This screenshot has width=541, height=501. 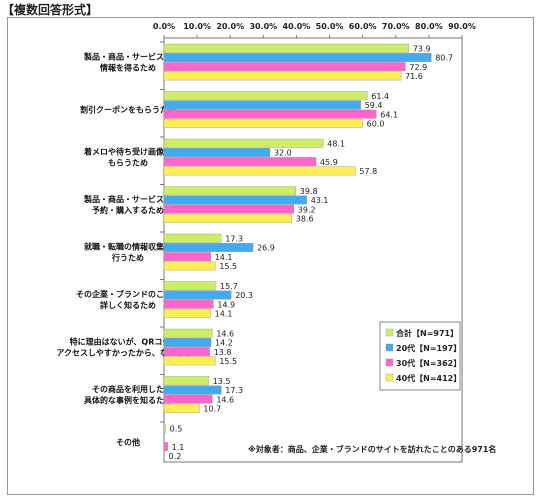 What do you see at coordinates (309, 191) in the screenshot?
I see `data-label: 39.8` at bounding box center [309, 191].